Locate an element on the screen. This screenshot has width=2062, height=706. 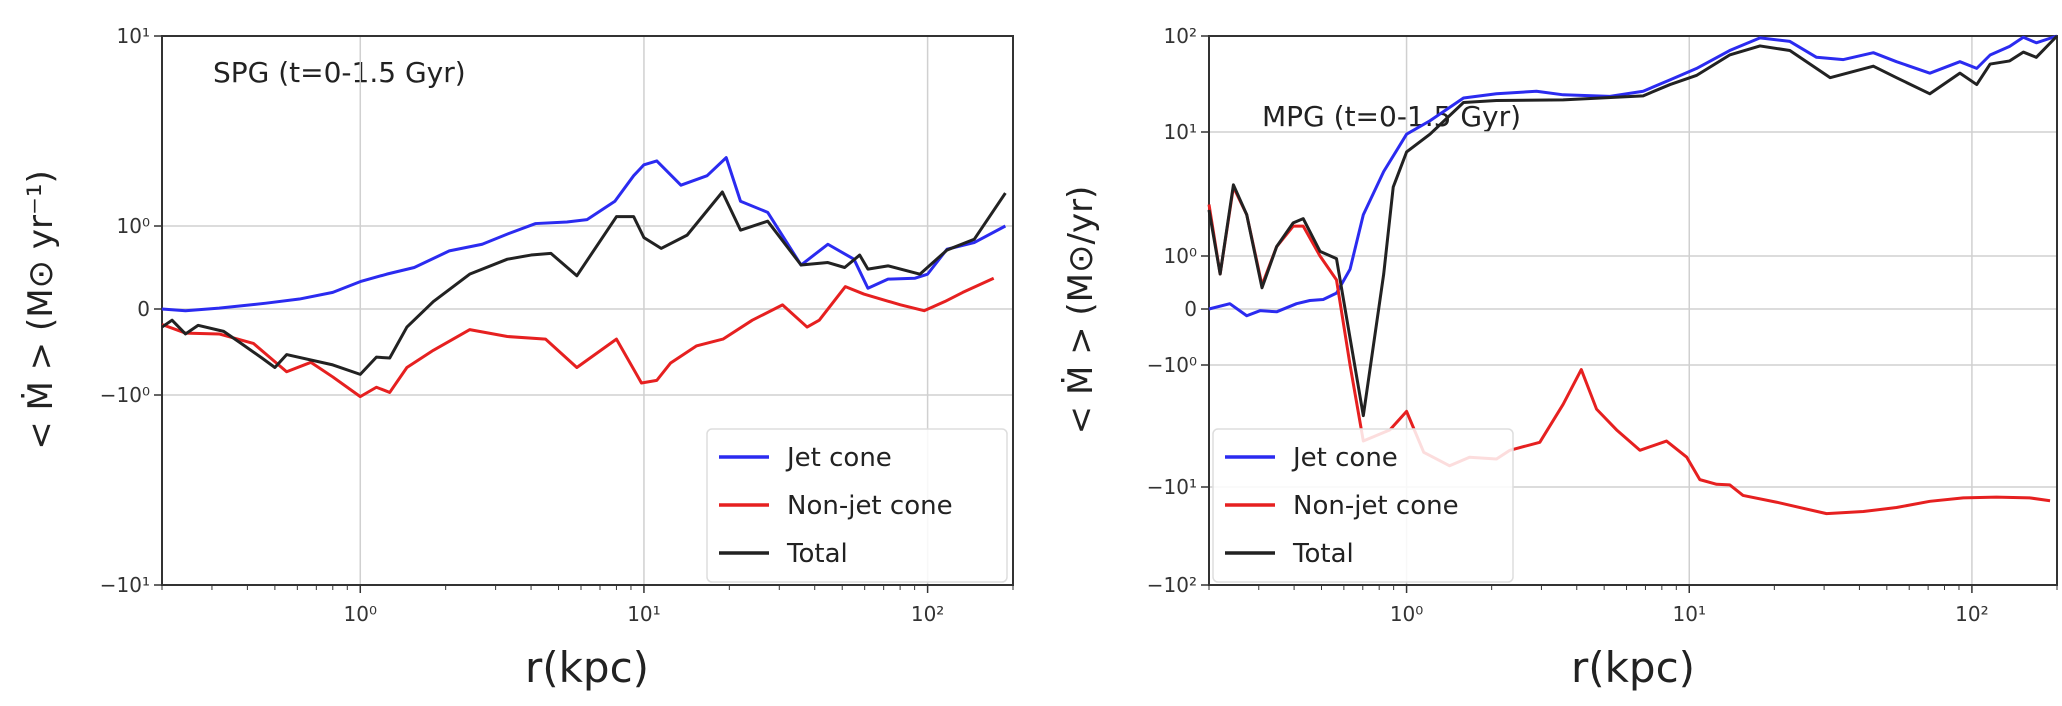
series-lines is located at coordinates (584, 277).